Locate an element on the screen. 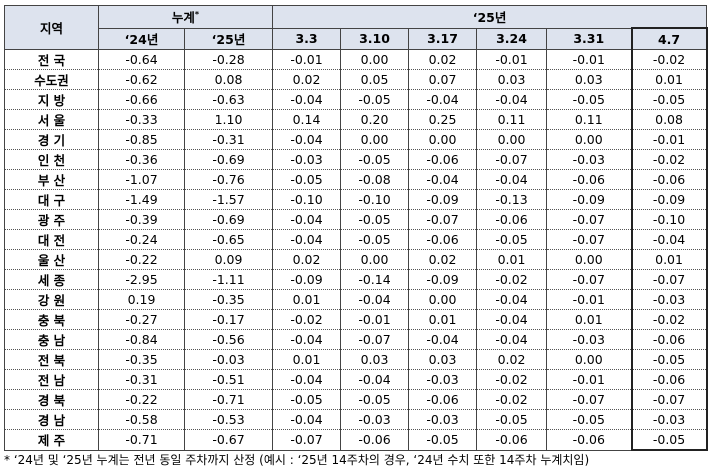  value-cell: 0.03 is located at coordinates (512, 79).